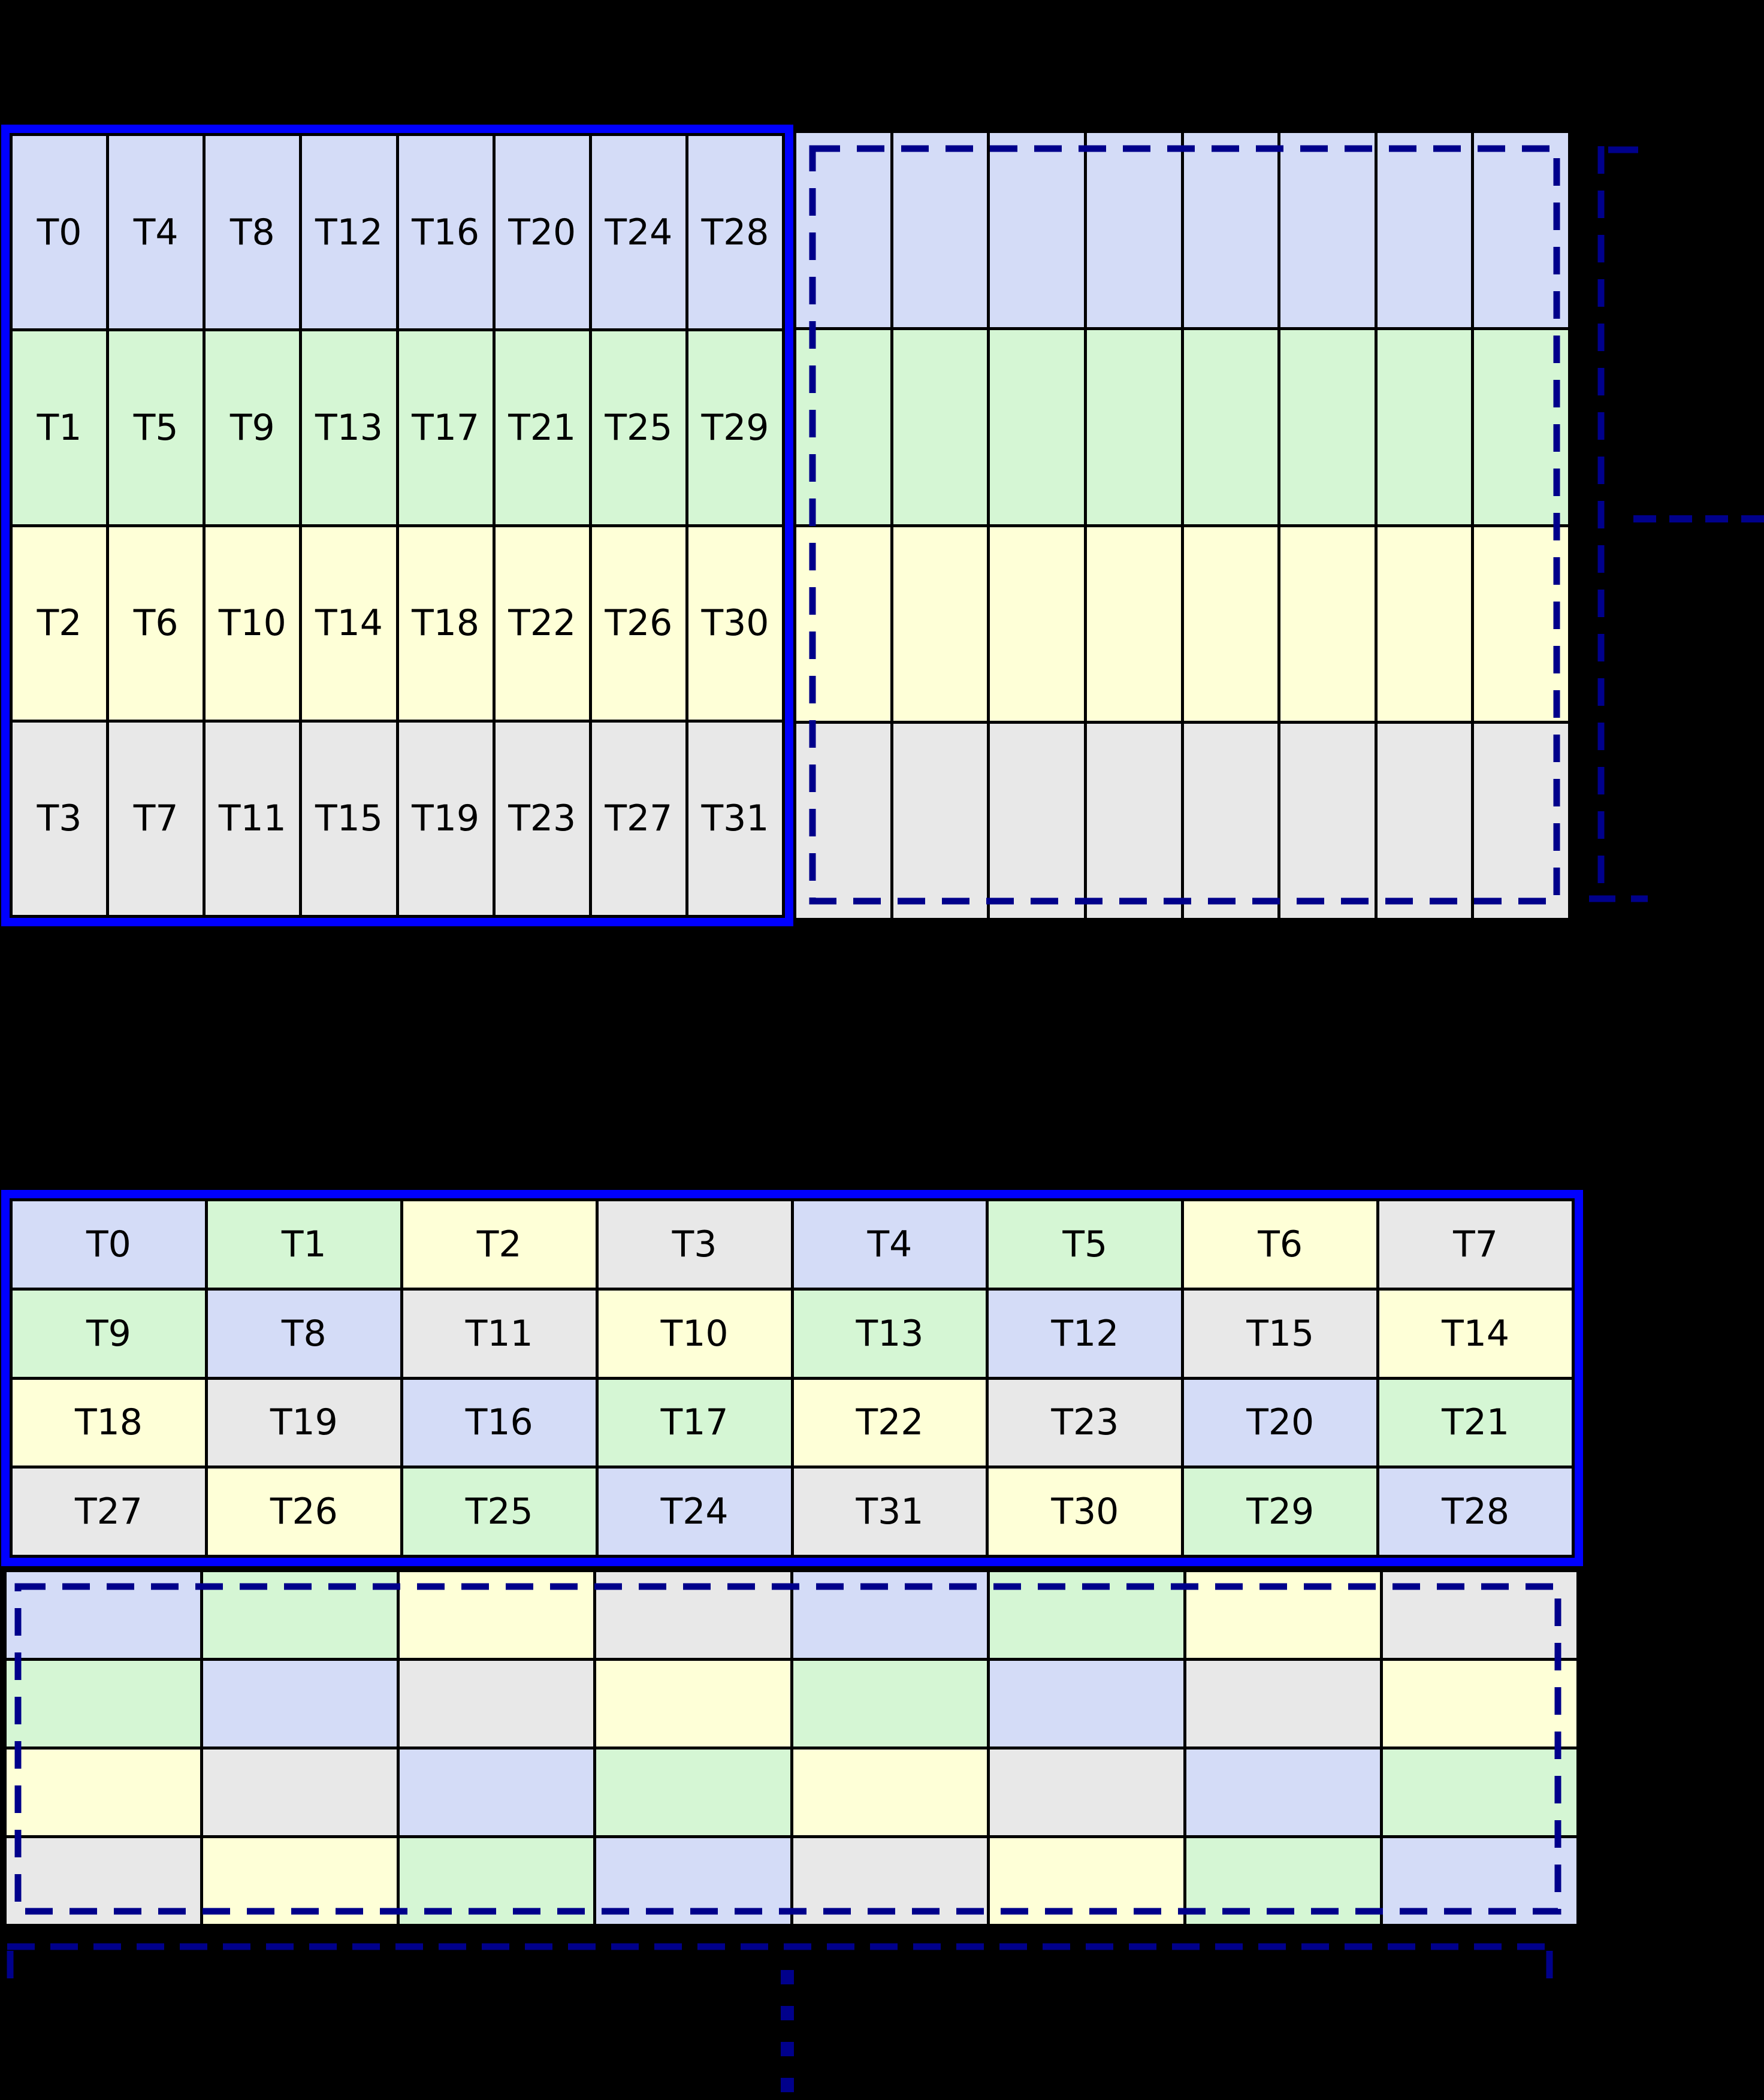  Describe the element at coordinates (303, 1334) in the screenshot. I see `thread-cell-t8: T8` at that location.